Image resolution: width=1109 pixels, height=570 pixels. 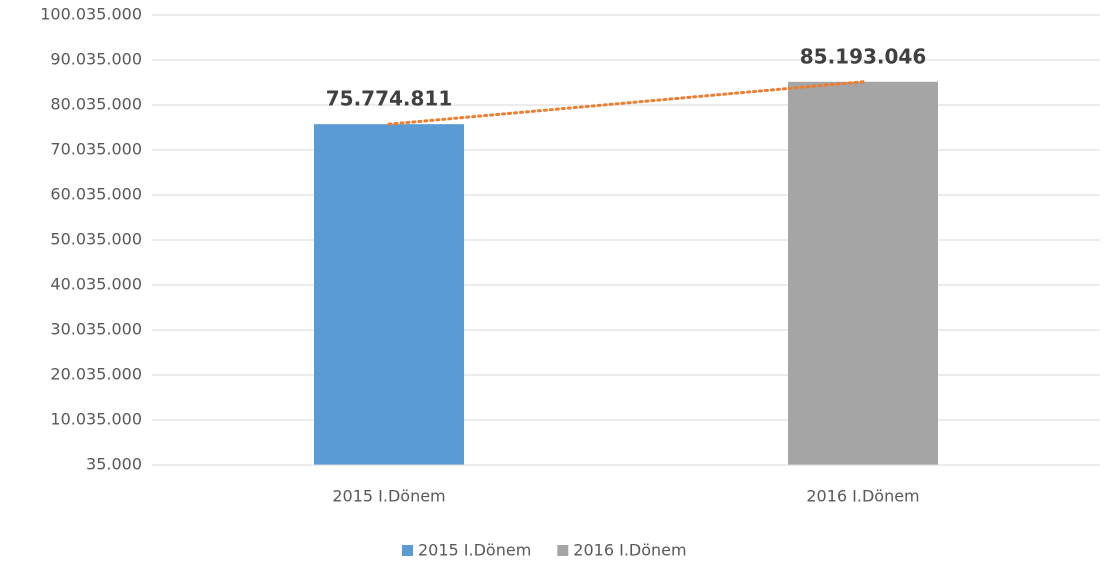 I want to click on y-tick-label: 60.035.000, so click(x=96, y=194).